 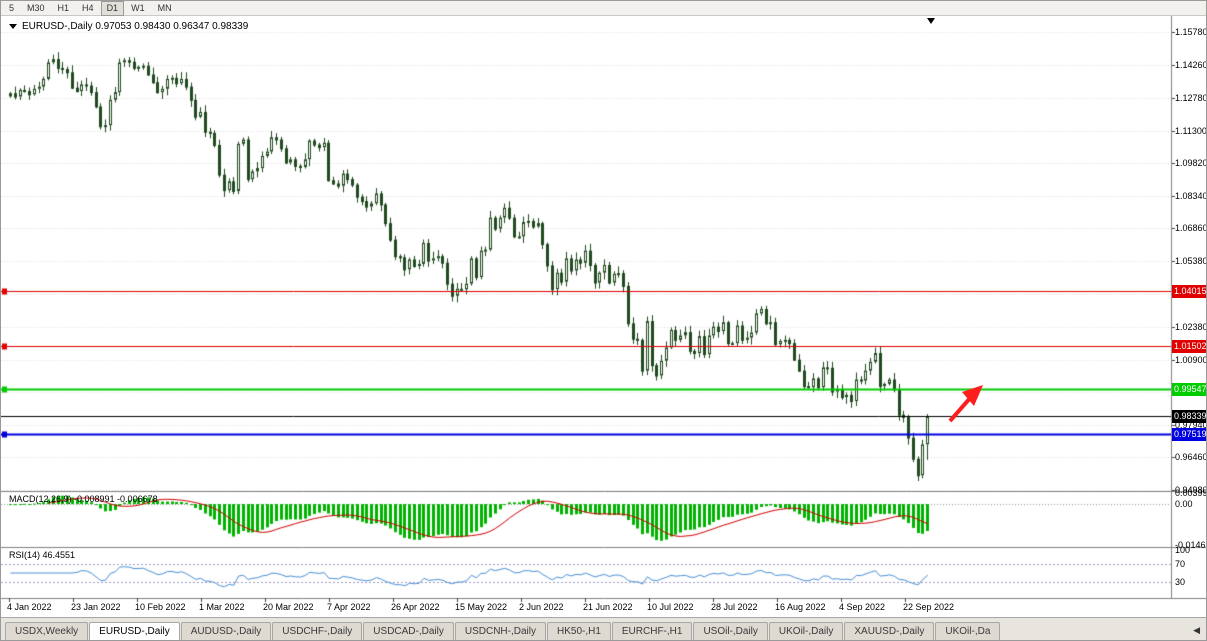 I want to click on timeframe-button-5: 5, so click(x=12, y=7).